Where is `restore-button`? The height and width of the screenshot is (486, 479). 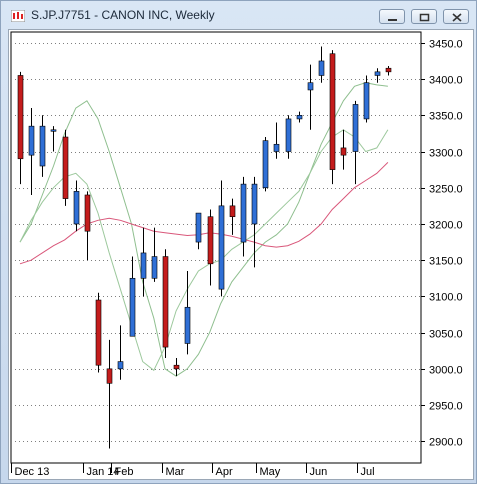
restore-button is located at coordinates (424, 16).